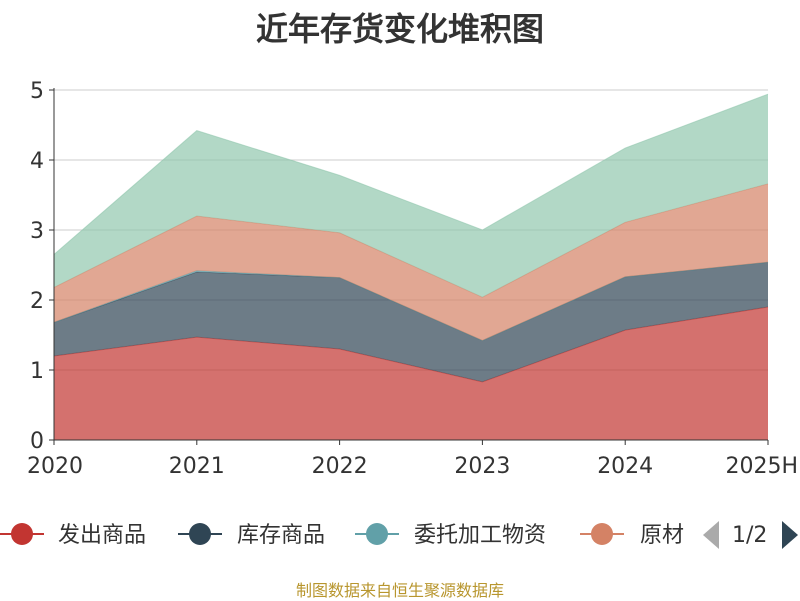 The image size is (800, 601). Describe the element at coordinates (625, 466) in the screenshot. I see `x-tick-label: 2024` at that location.